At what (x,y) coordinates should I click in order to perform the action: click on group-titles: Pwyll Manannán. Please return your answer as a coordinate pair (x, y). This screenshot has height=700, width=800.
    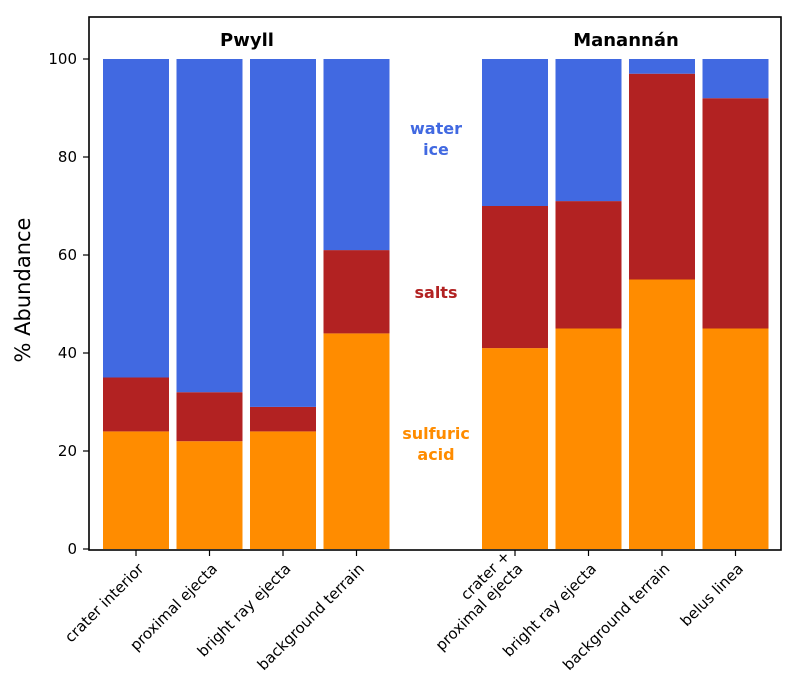
    Looking at the image, I should click on (449, 40).